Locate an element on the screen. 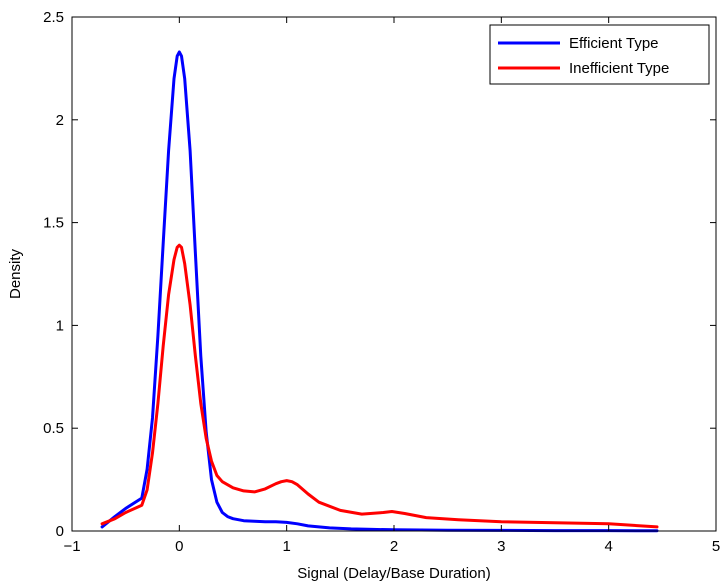  legend-box is located at coordinates (599, 54).